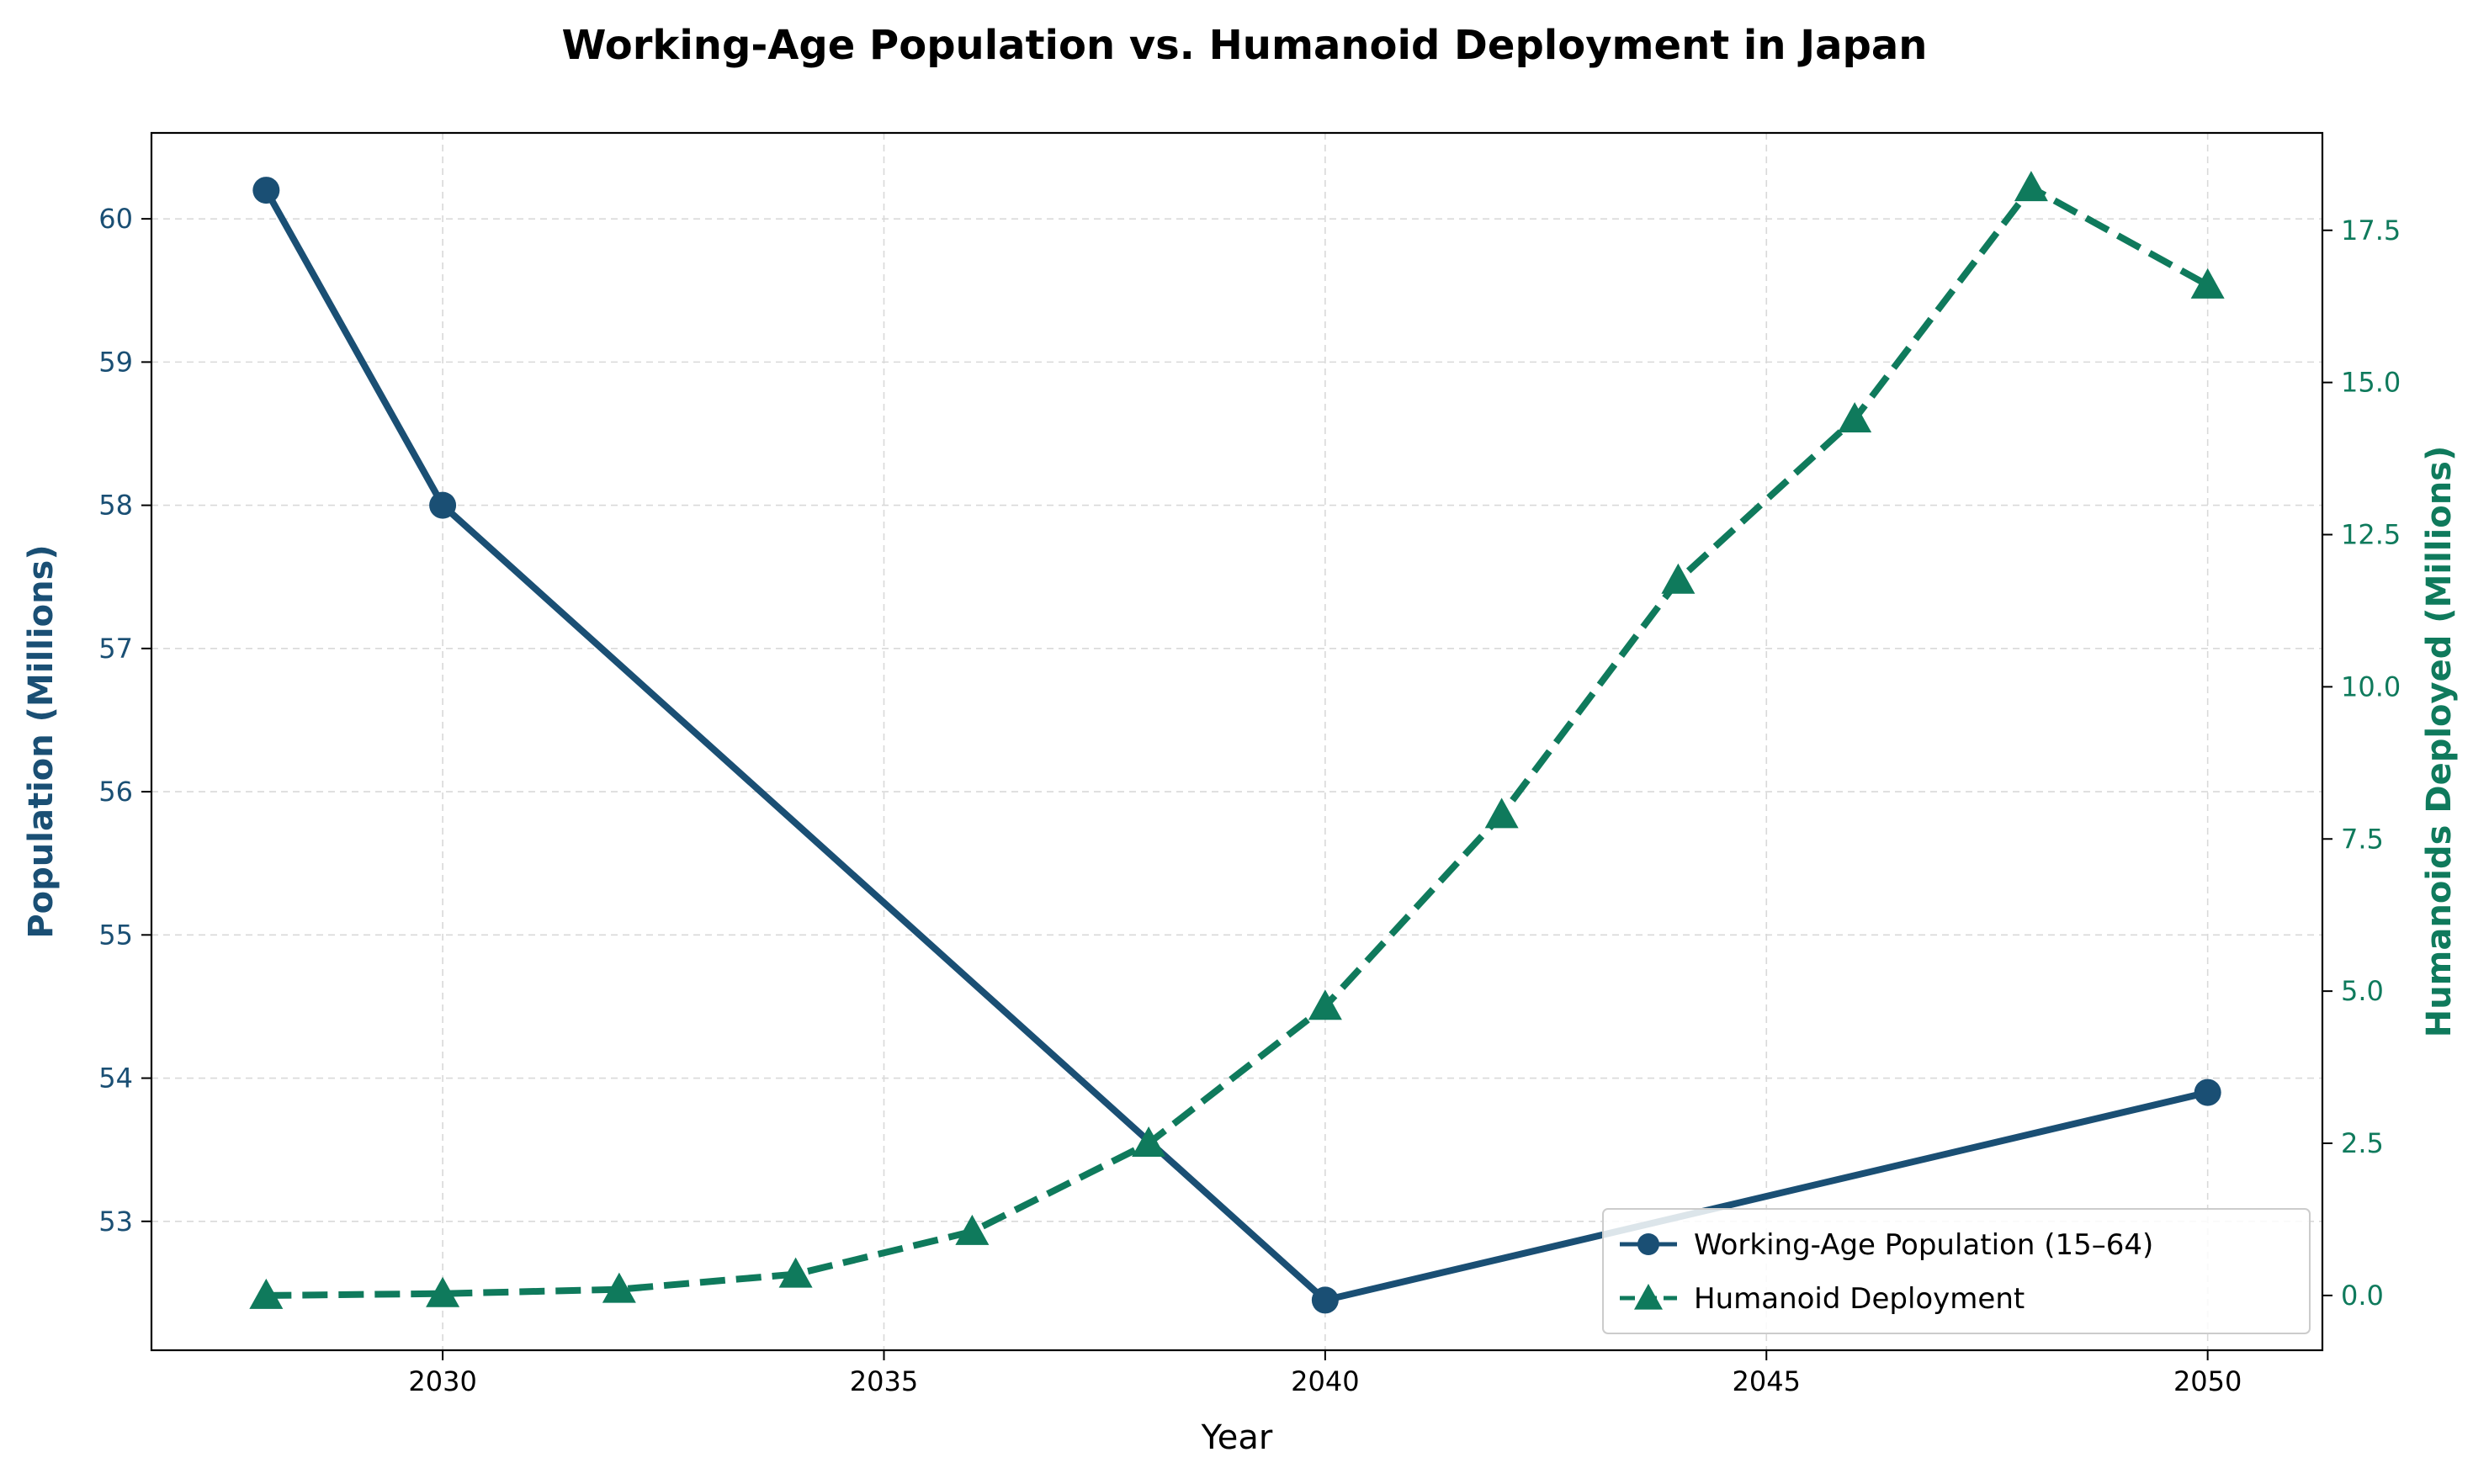 This screenshot has height=1484, width=2489. Describe the element at coordinates (115, 1078) in the screenshot. I see `y-left-tick-label: 54` at that location.